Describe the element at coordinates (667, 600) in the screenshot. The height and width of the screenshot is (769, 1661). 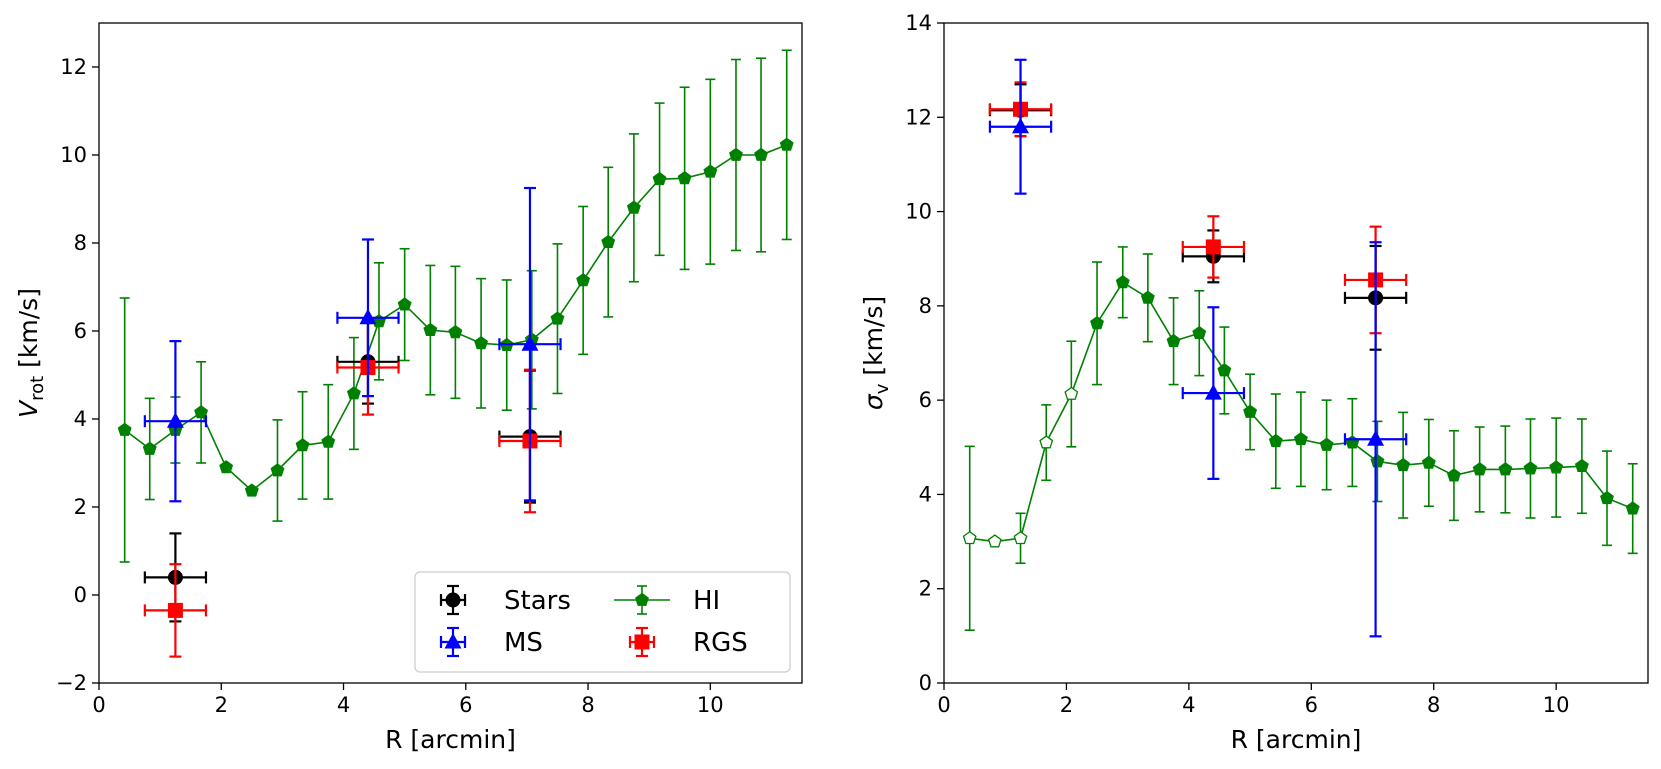
I see `legend-entry-hi: HI` at that location.